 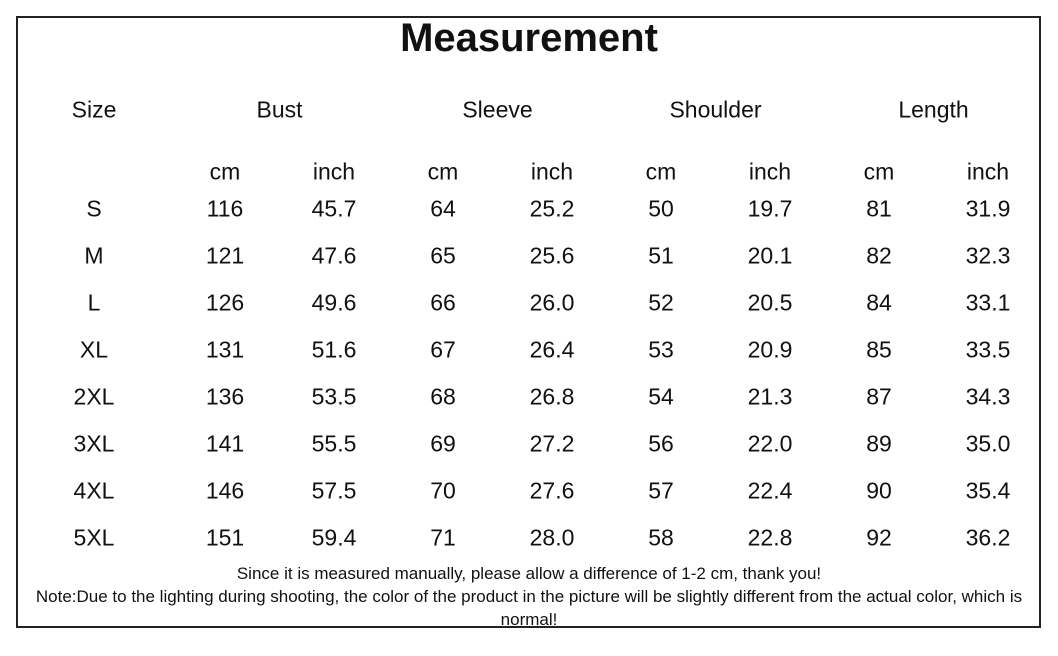 What do you see at coordinates (443, 302) in the screenshot?
I see `cell: 66` at bounding box center [443, 302].